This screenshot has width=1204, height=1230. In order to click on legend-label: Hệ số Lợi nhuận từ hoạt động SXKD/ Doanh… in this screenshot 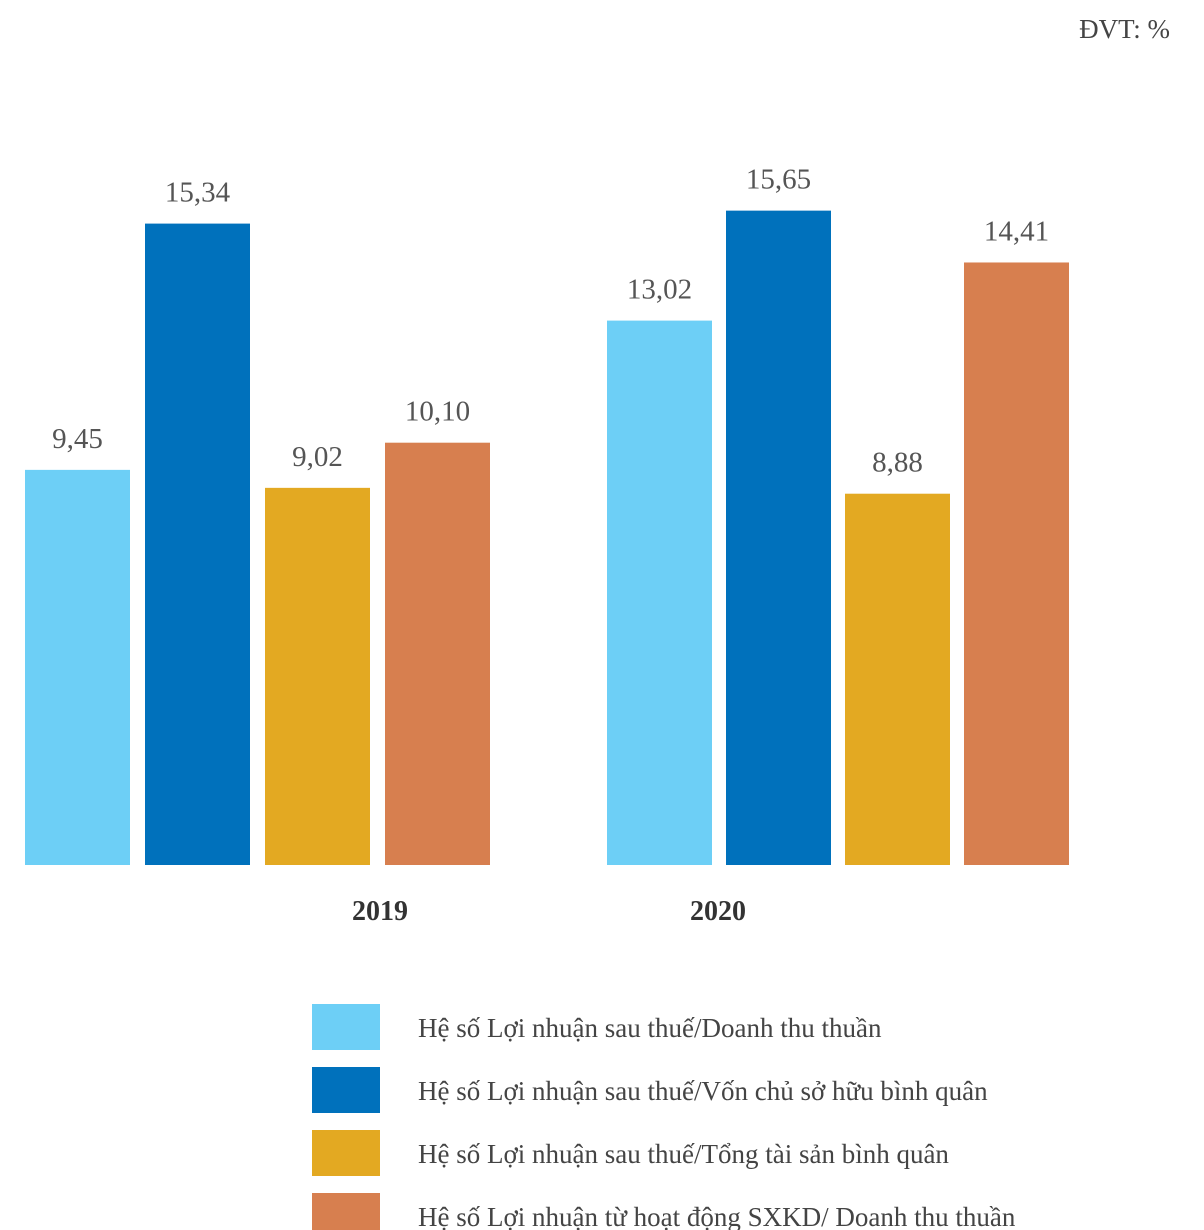, I will do `click(717, 1216)`.